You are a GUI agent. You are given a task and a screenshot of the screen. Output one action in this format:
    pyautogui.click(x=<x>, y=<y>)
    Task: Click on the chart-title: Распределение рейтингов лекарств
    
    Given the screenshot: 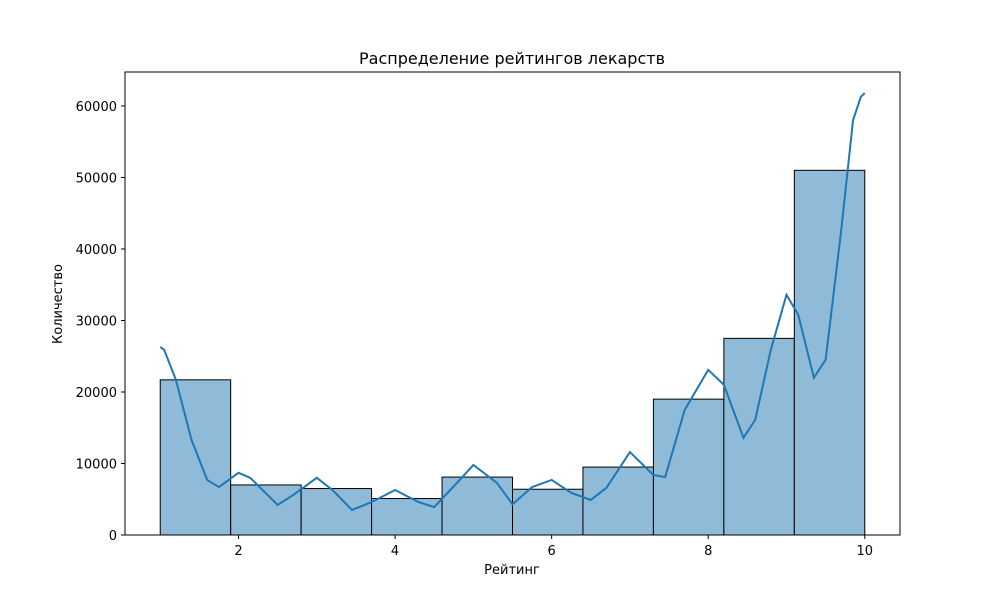 What is the action you would take?
    pyautogui.click(x=512, y=58)
    